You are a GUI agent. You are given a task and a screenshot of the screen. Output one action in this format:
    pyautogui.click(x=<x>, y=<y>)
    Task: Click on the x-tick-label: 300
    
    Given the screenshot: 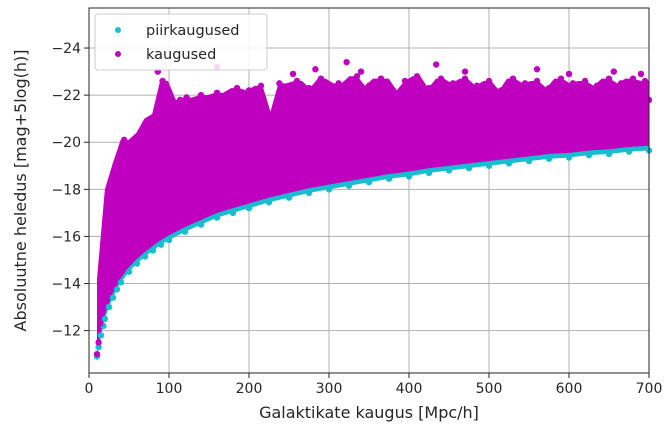 What is the action you would take?
    pyautogui.click(x=329, y=389)
    